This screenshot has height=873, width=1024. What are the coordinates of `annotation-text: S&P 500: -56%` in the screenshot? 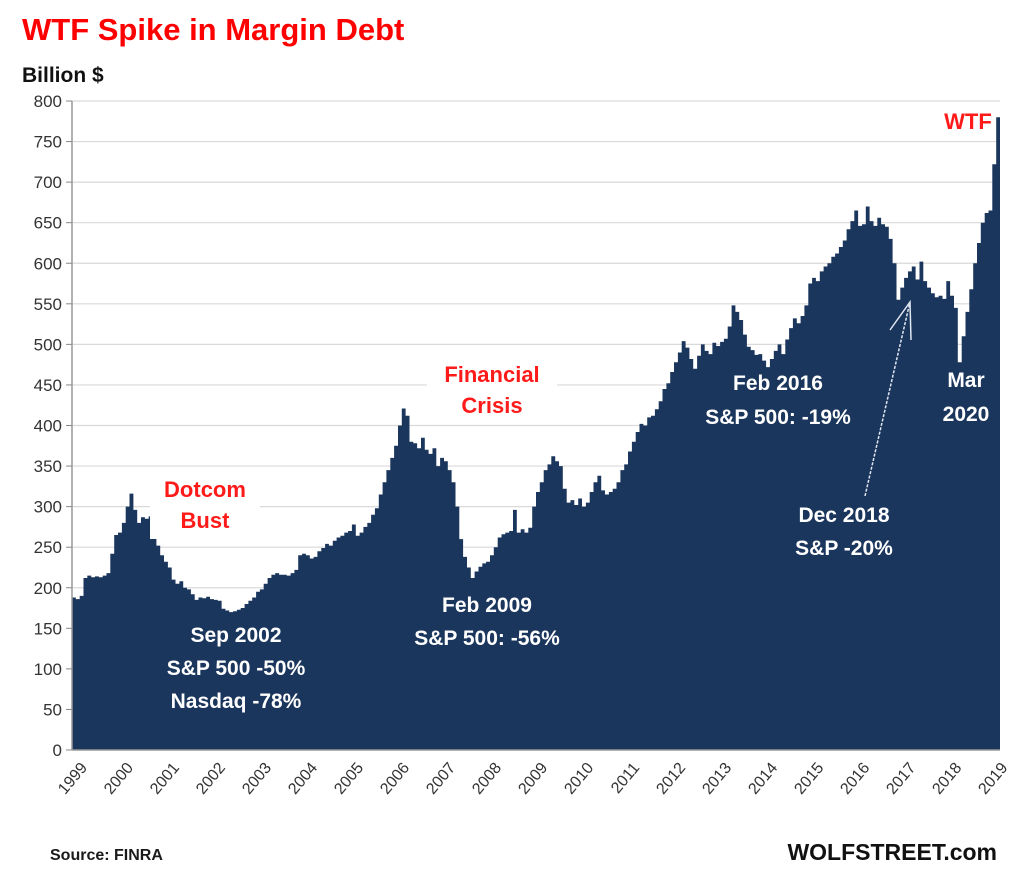 It's located at (487, 638).